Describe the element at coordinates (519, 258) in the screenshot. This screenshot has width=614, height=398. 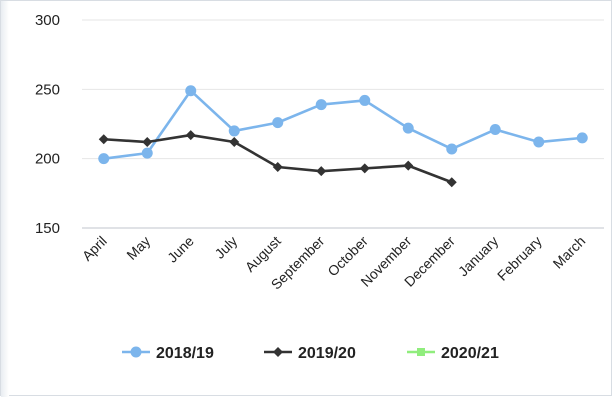
I see `x-tick-label: February` at that location.